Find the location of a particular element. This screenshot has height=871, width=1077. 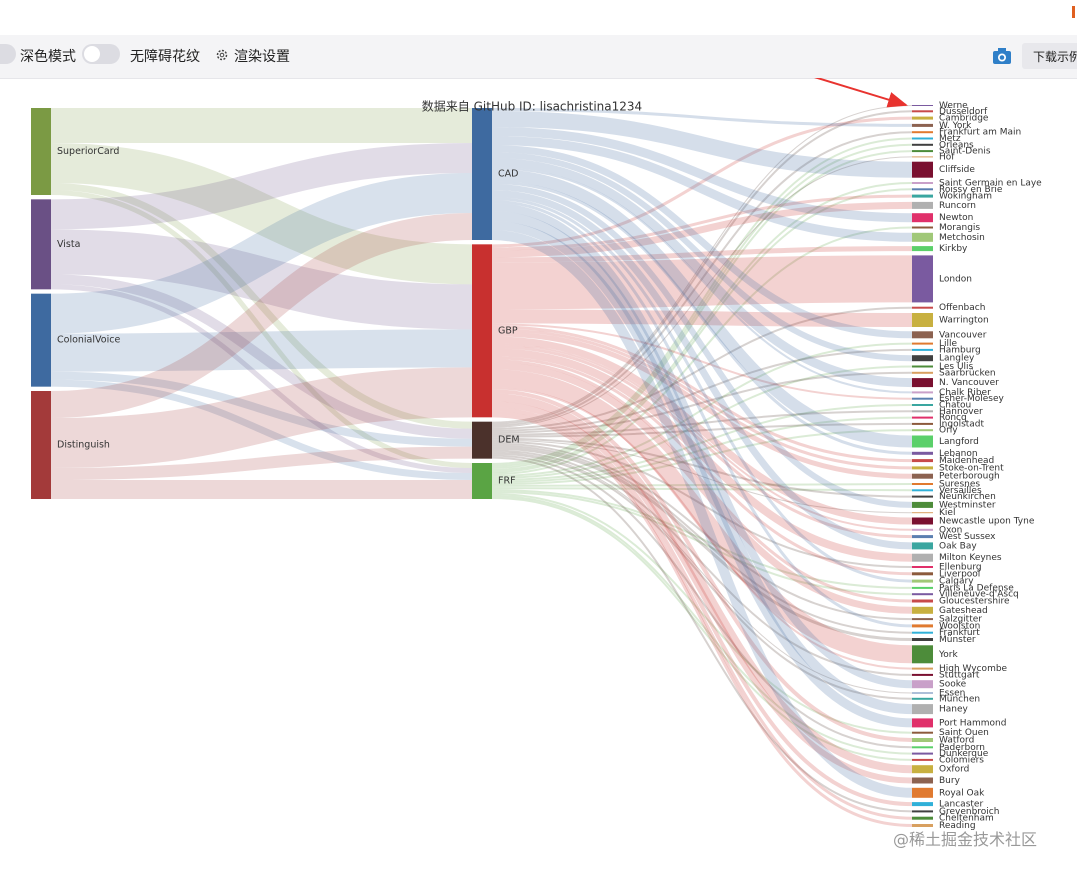

node-label: Paderborn is located at coordinates (962, 748).